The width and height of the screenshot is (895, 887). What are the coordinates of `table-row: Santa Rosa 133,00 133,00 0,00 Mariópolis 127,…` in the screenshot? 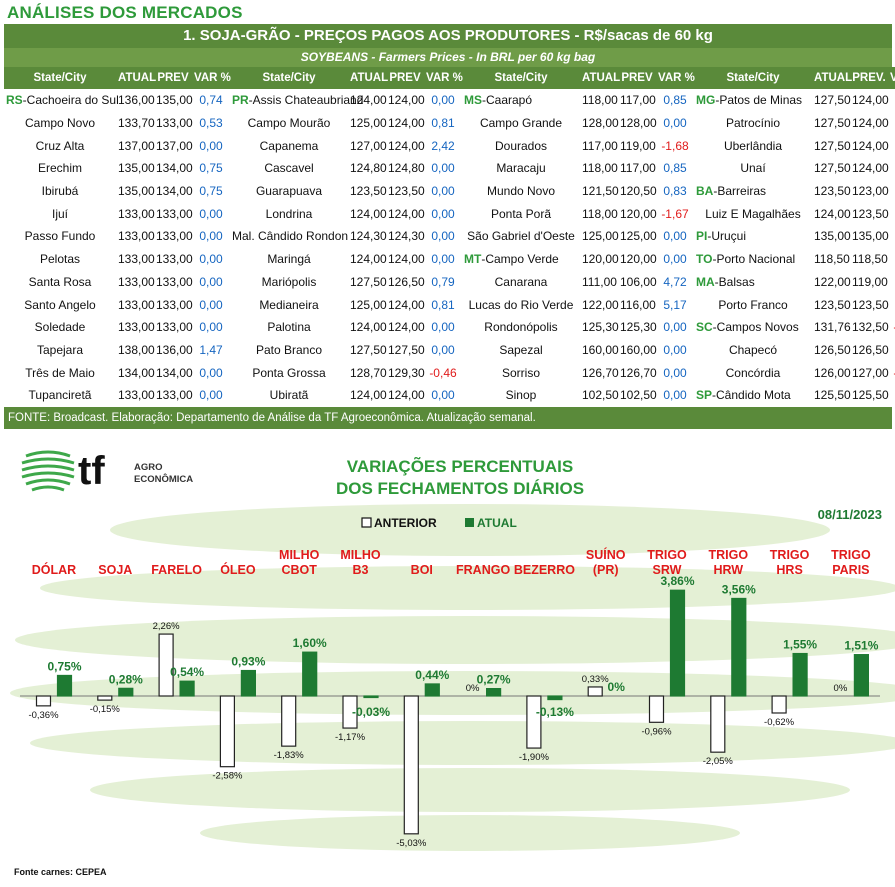 It's located at (449, 282).